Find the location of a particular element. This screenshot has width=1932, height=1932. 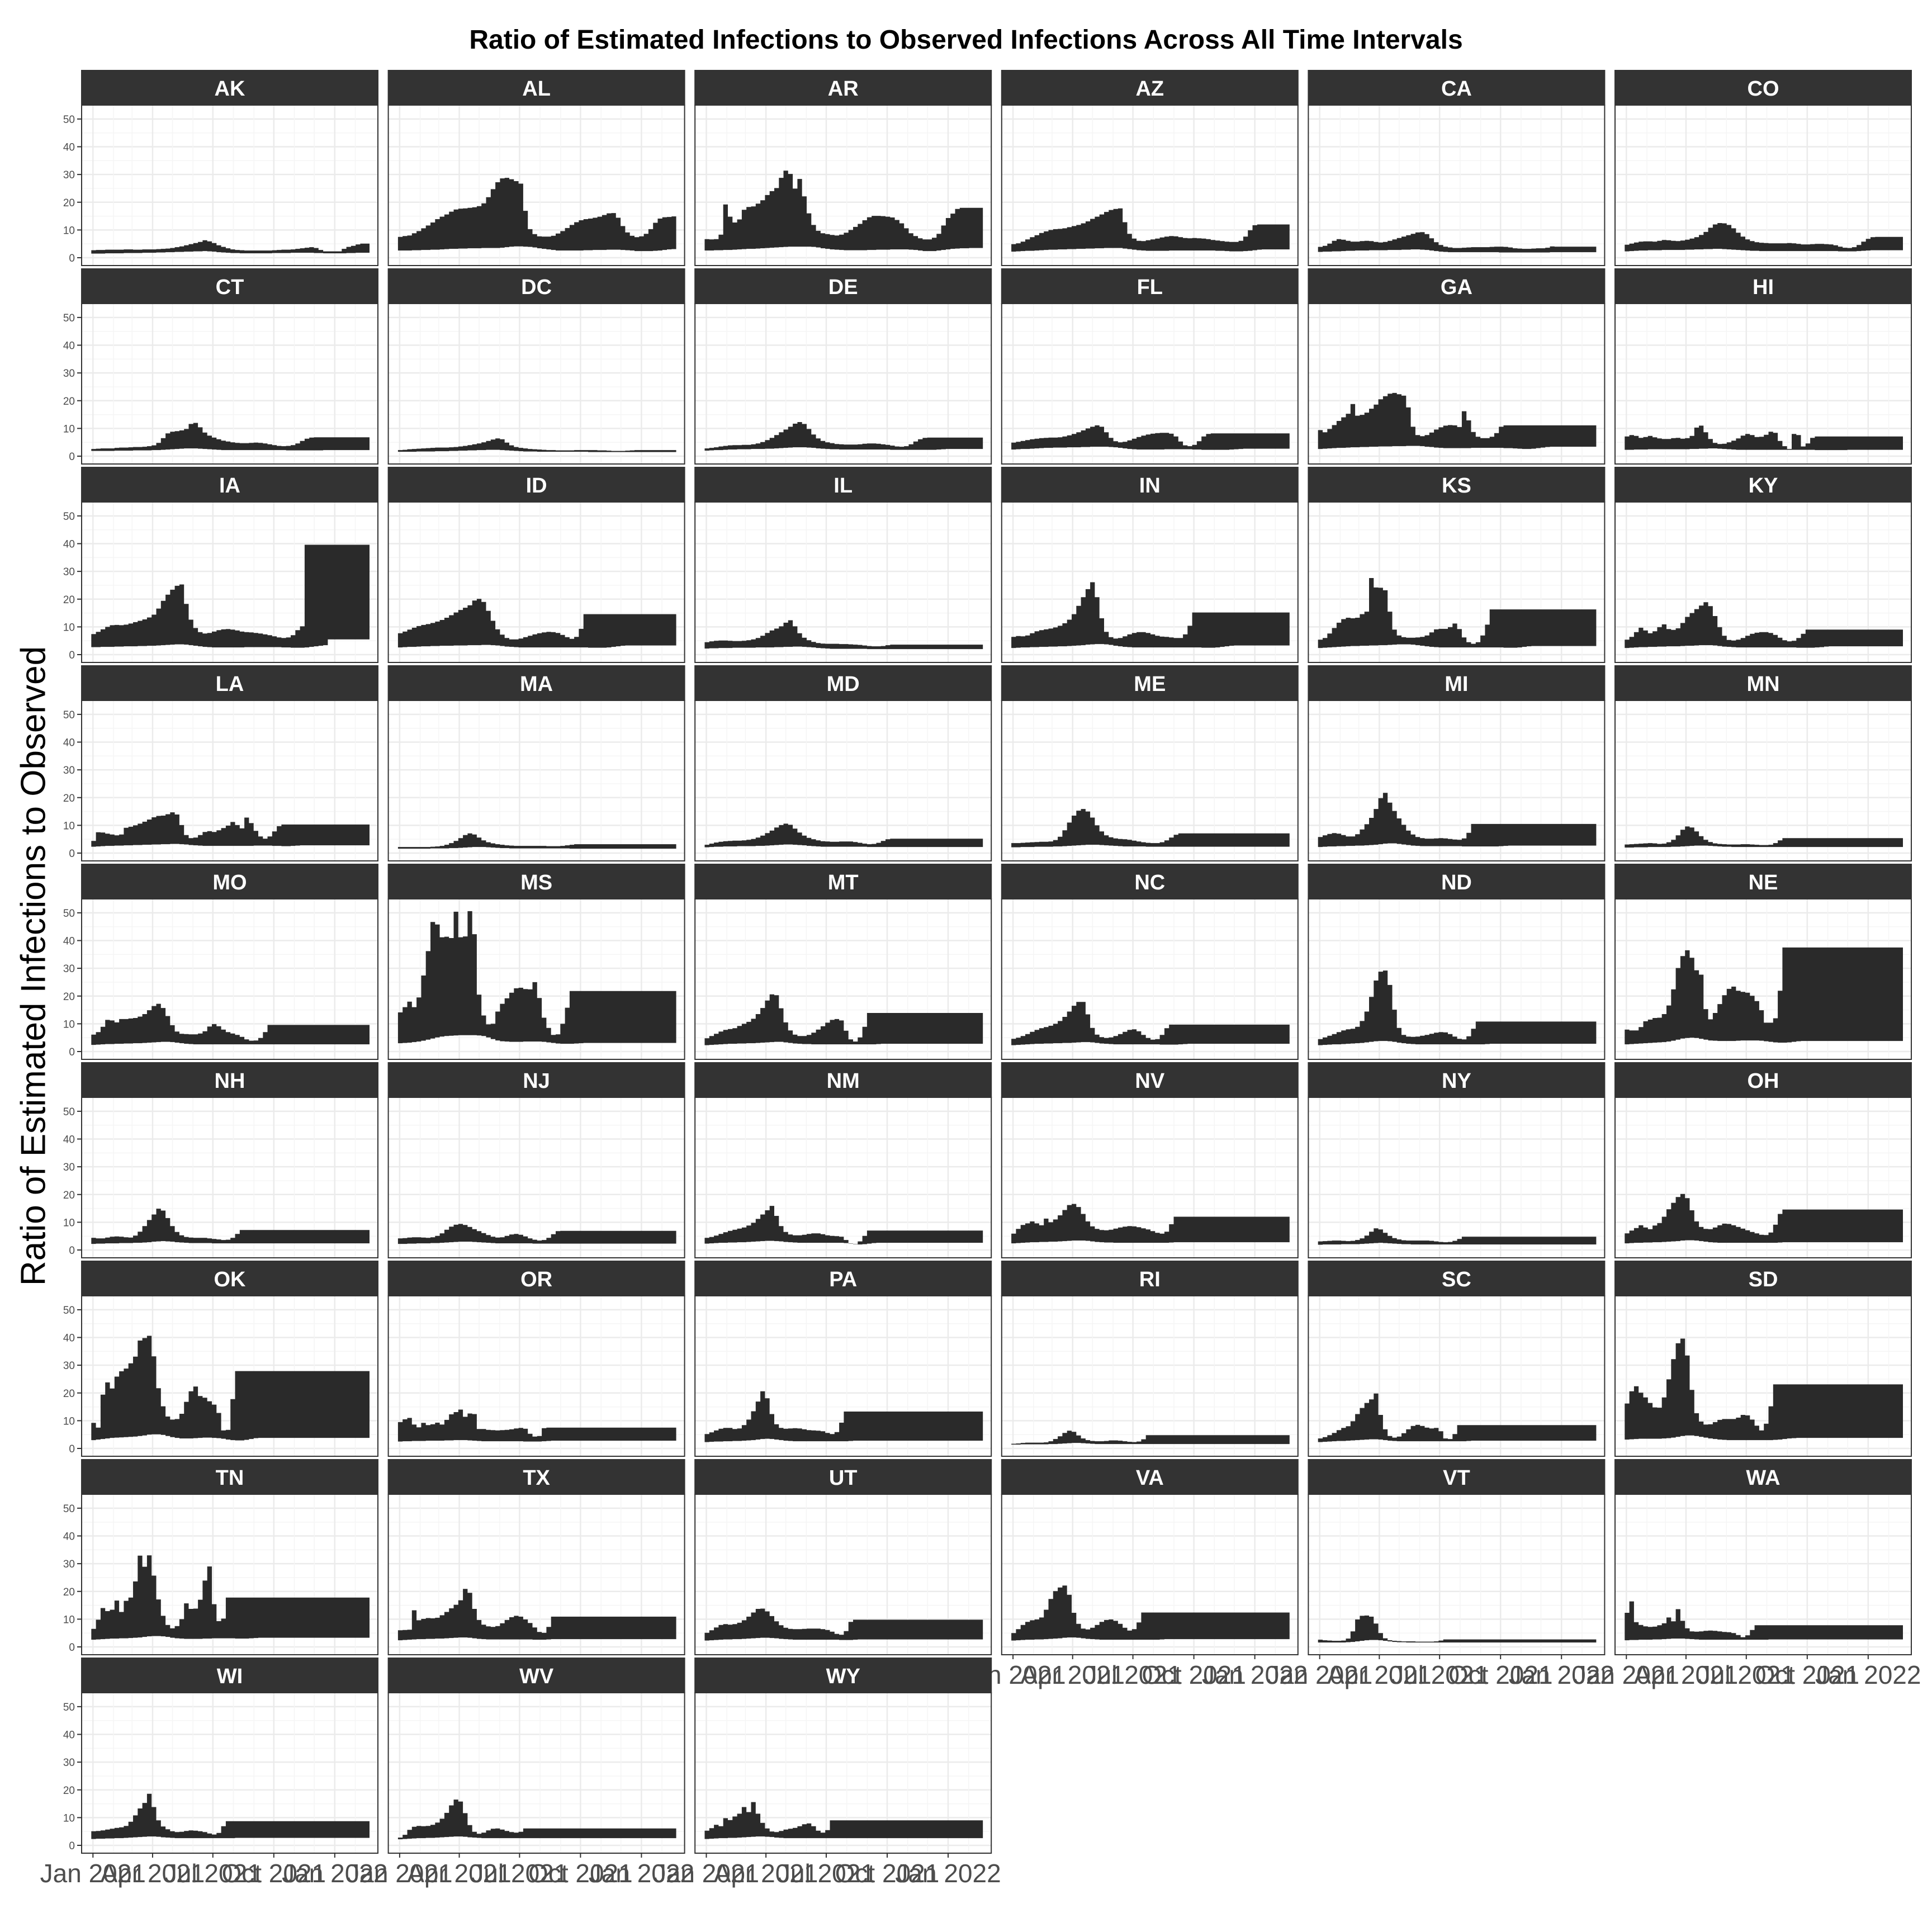

strip-label: WA is located at coordinates (1763, 1478).